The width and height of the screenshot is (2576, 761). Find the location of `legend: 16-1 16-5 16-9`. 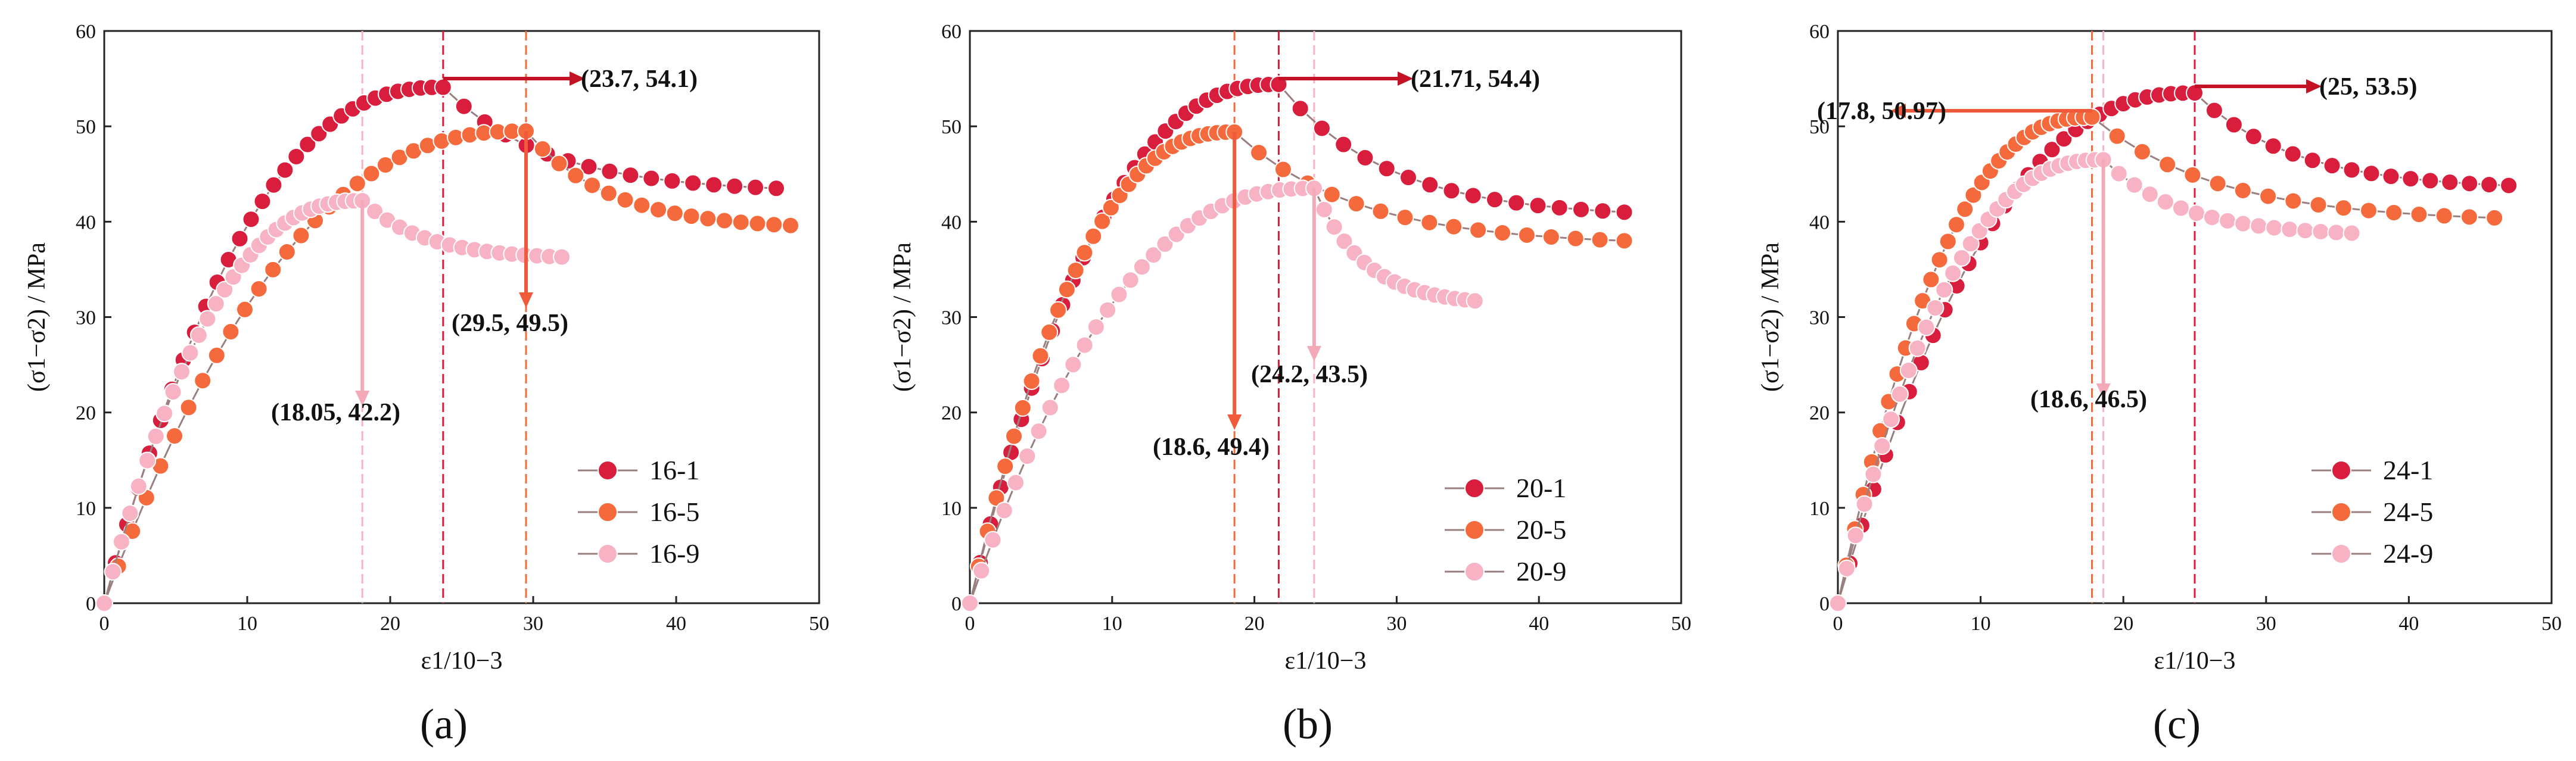

legend: 16-1 16-5 16-9 is located at coordinates (638, 512).